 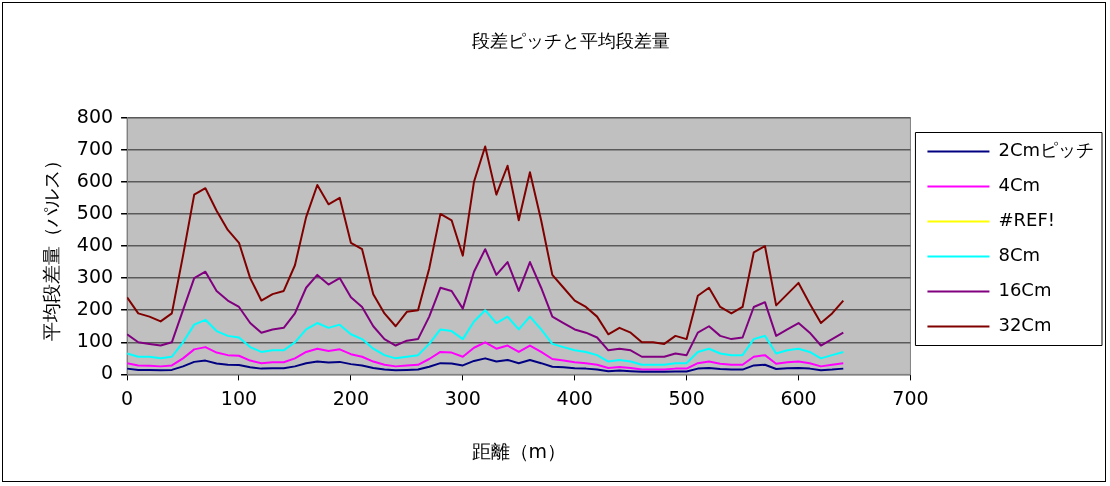 I want to click on x-tick-label: 0, so click(x=127, y=397).